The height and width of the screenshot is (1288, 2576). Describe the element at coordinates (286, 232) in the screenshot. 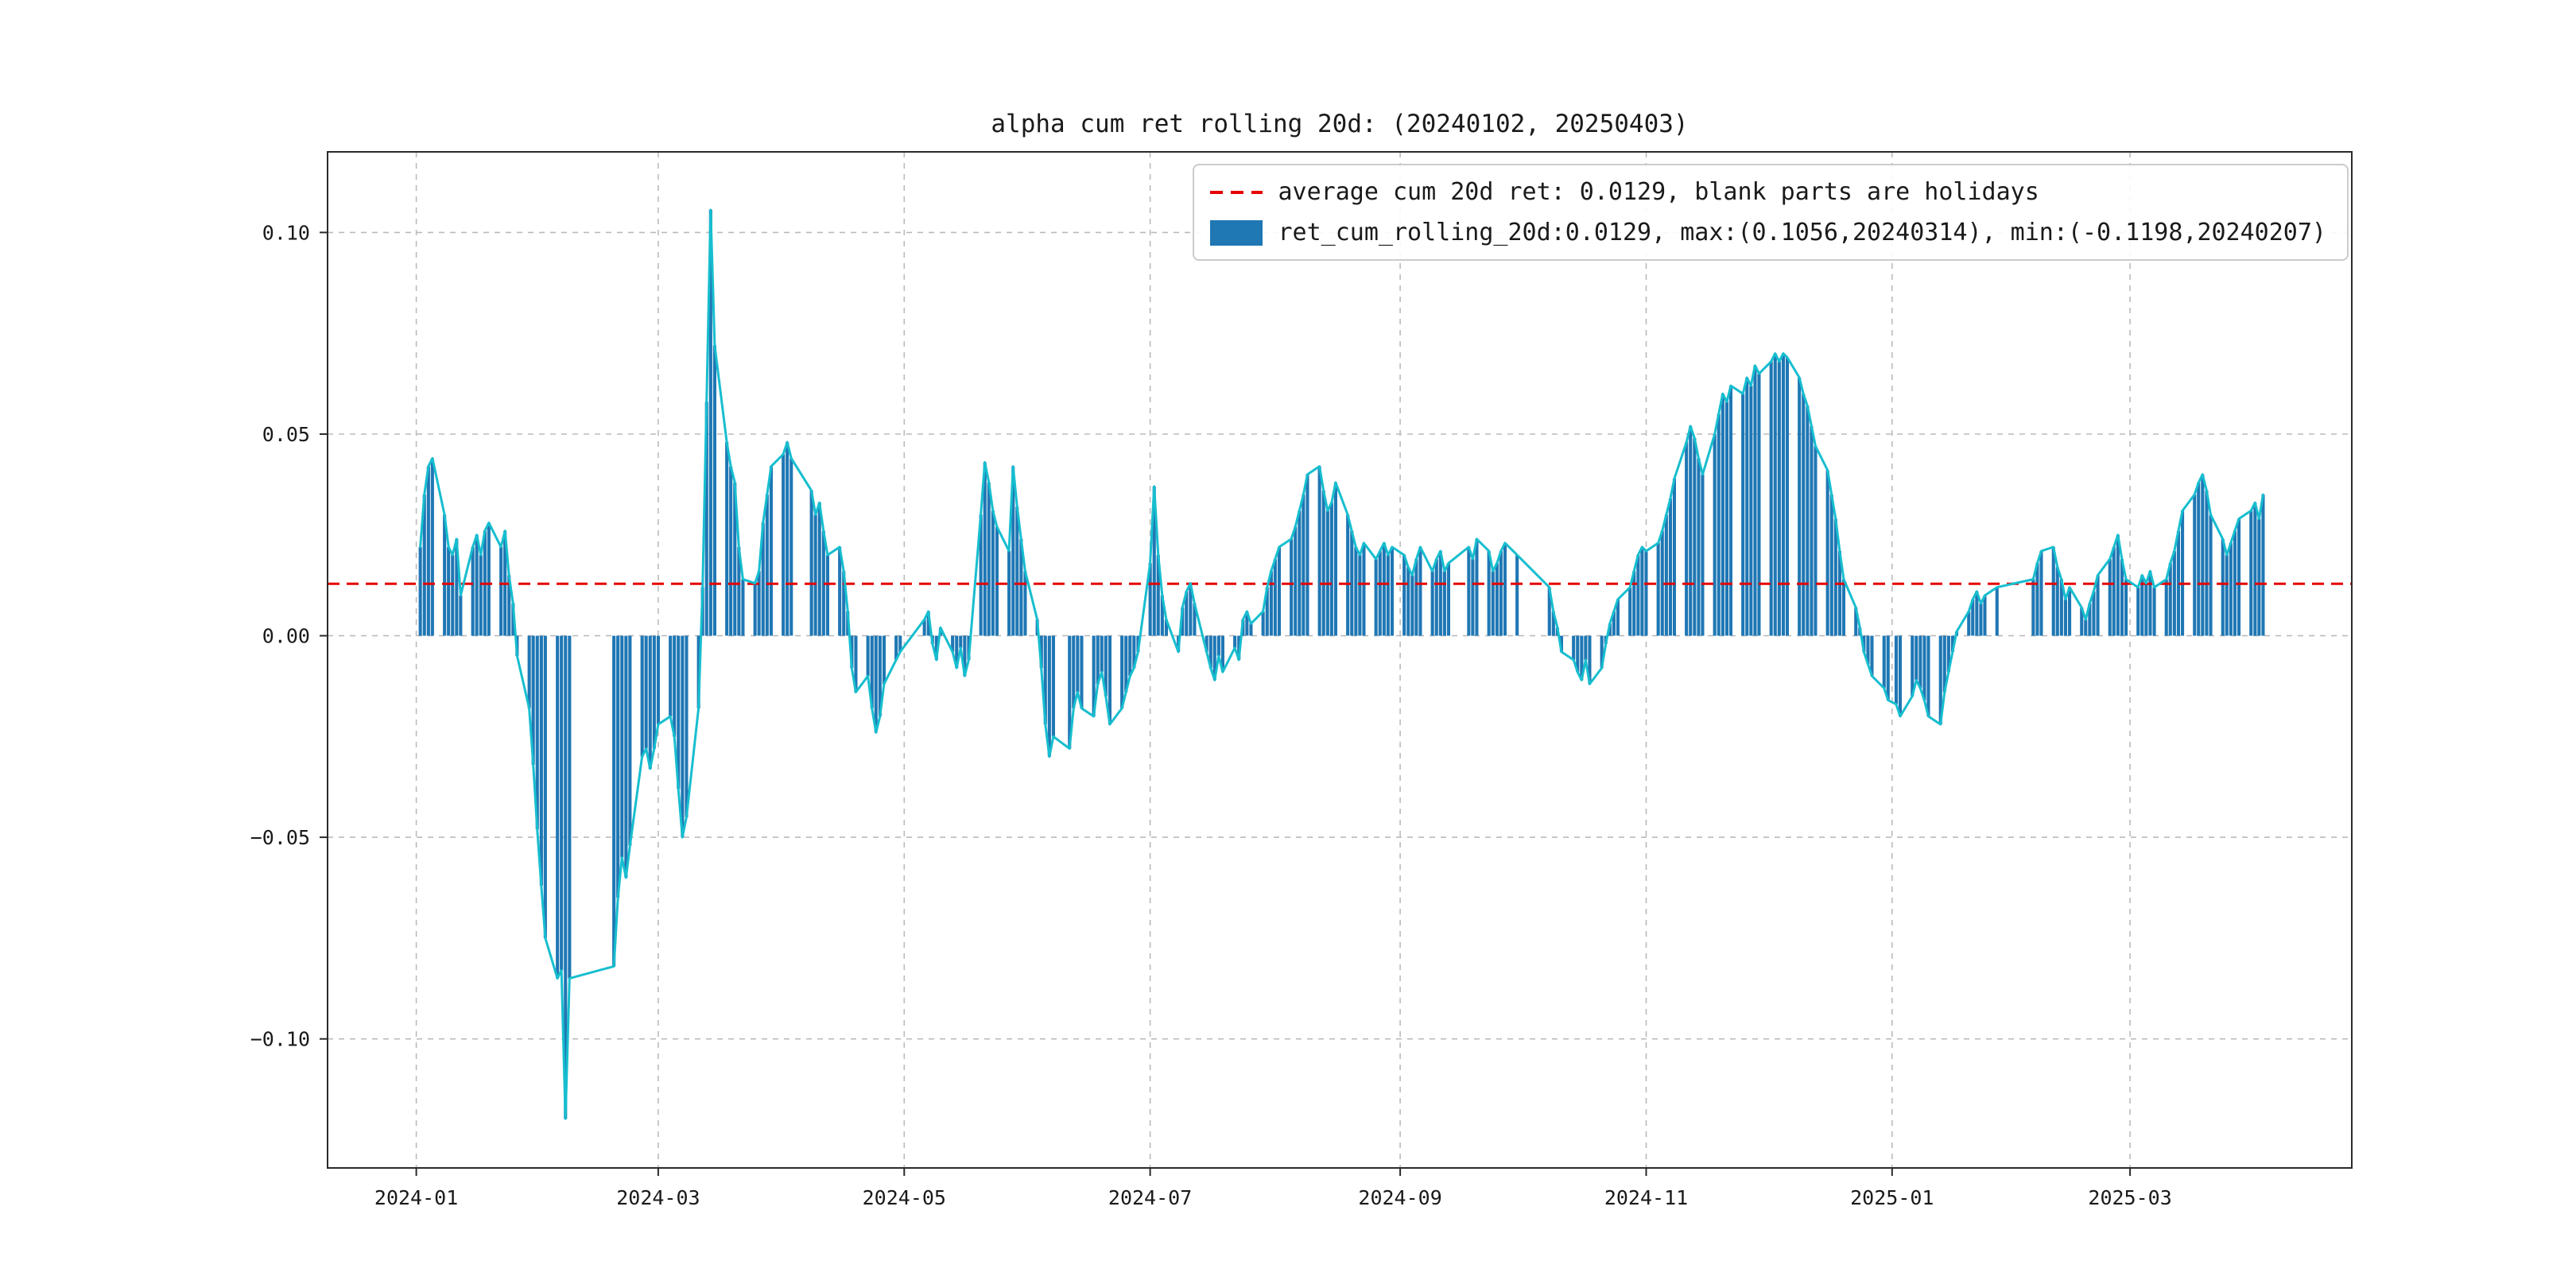

I see `svg-text: 0.10` at that location.